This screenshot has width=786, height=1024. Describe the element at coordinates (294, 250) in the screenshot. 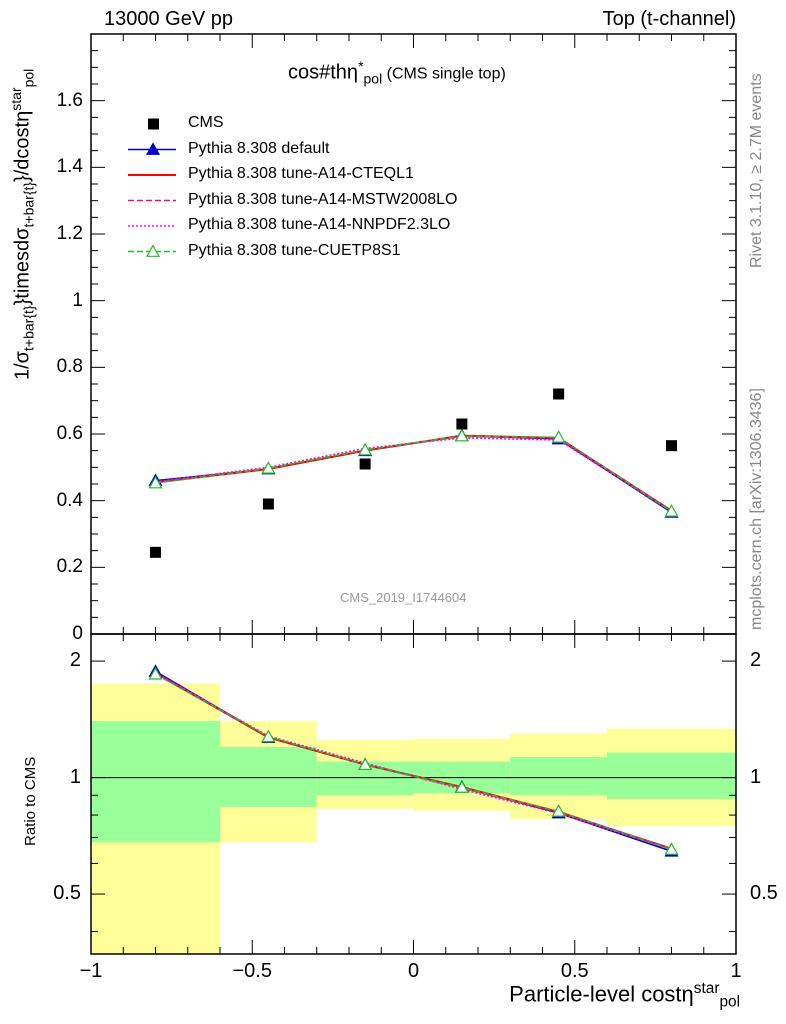

I see `legend-label-pythia-8-308-tune-cuetp8s1: Pythia 8.308 tune-CUETP8S1` at that location.